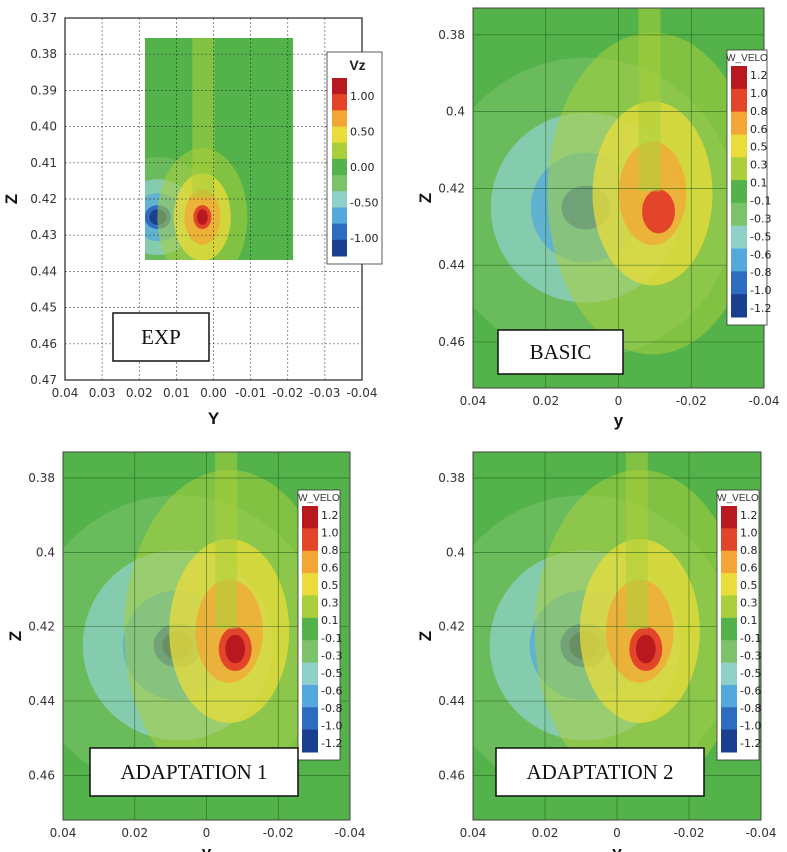 Image resolution: width=787 pixels, height=852 pixels. What do you see at coordinates (41, 478) in the screenshot?
I see `y-tick-label: 0.38` at bounding box center [41, 478].